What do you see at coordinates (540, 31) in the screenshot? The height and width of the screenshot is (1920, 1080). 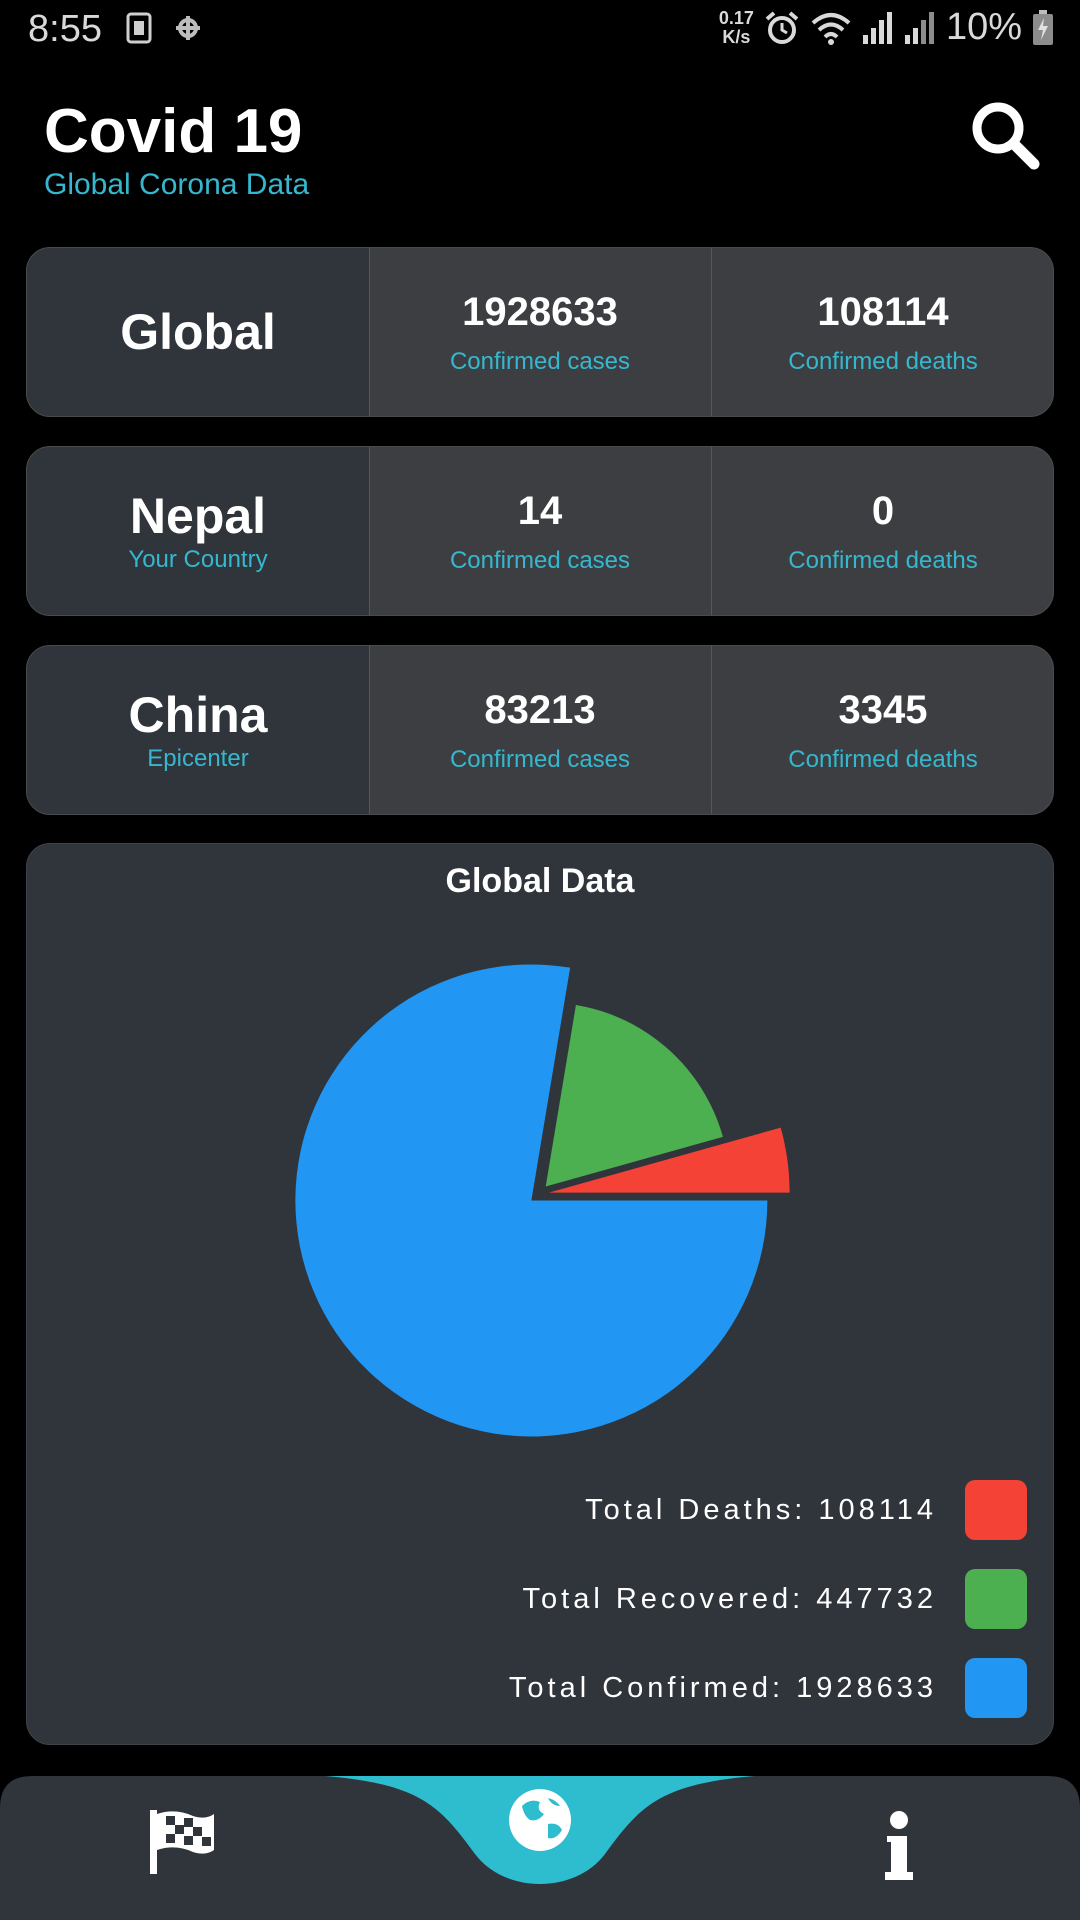 I see `status-bar: 8:55 0.17 K/s` at bounding box center [540, 31].